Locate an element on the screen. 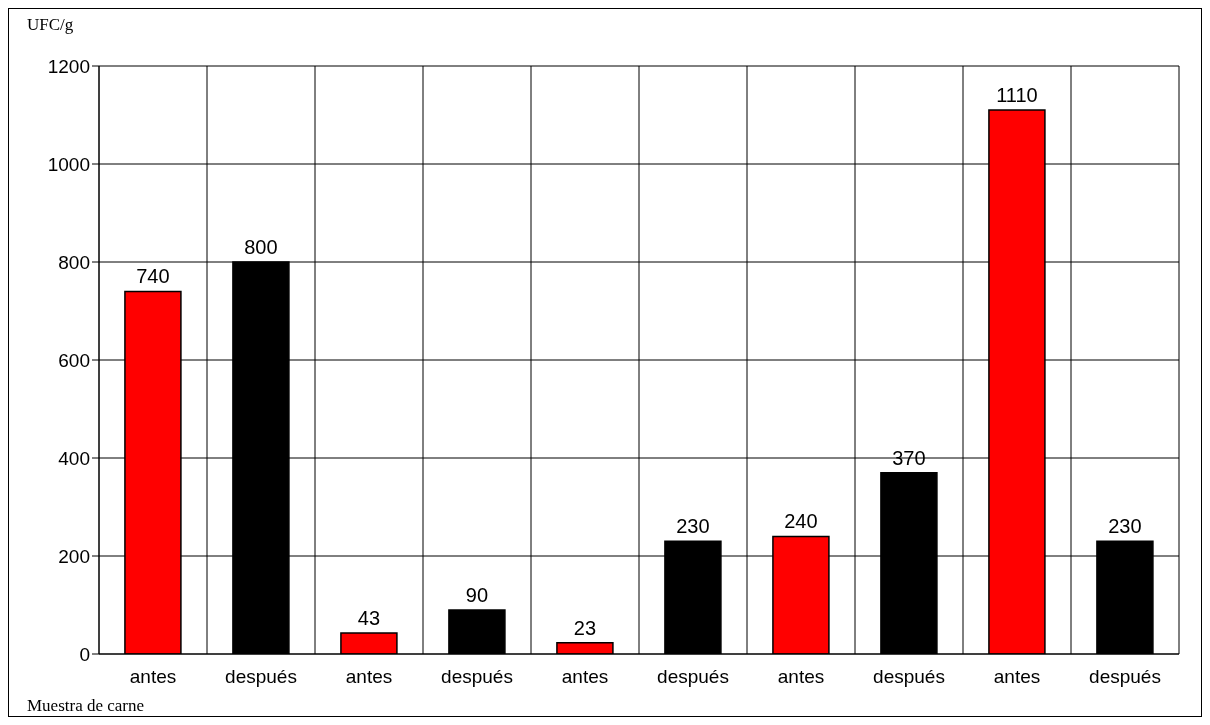 This screenshot has height=725, width=1210. data-label: 1110 is located at coordinates (1017, 95).